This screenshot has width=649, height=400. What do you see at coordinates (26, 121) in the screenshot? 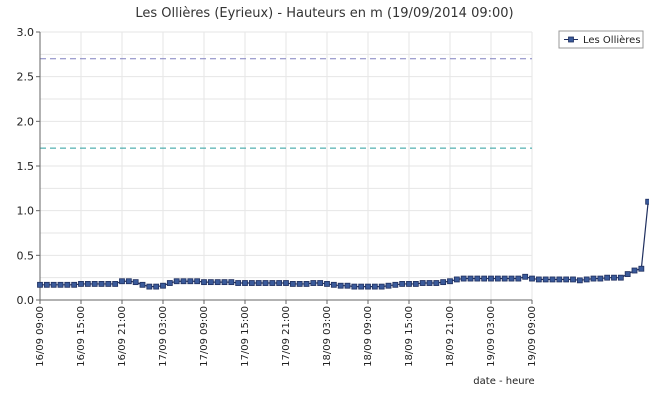
I see `y-tick-label: 2.0` at bounding box center [26, 121].